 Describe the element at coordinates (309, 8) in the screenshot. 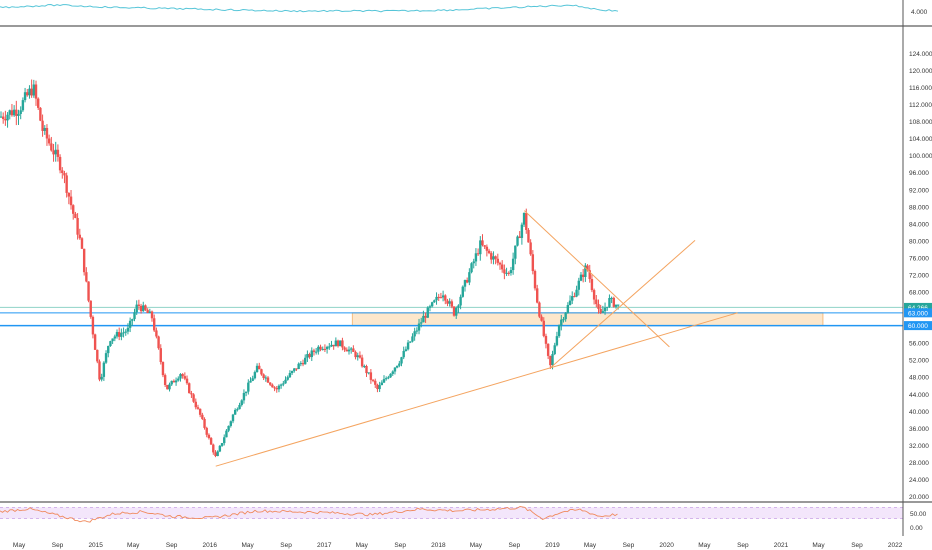

I see `top-indicator-panel` at that location.